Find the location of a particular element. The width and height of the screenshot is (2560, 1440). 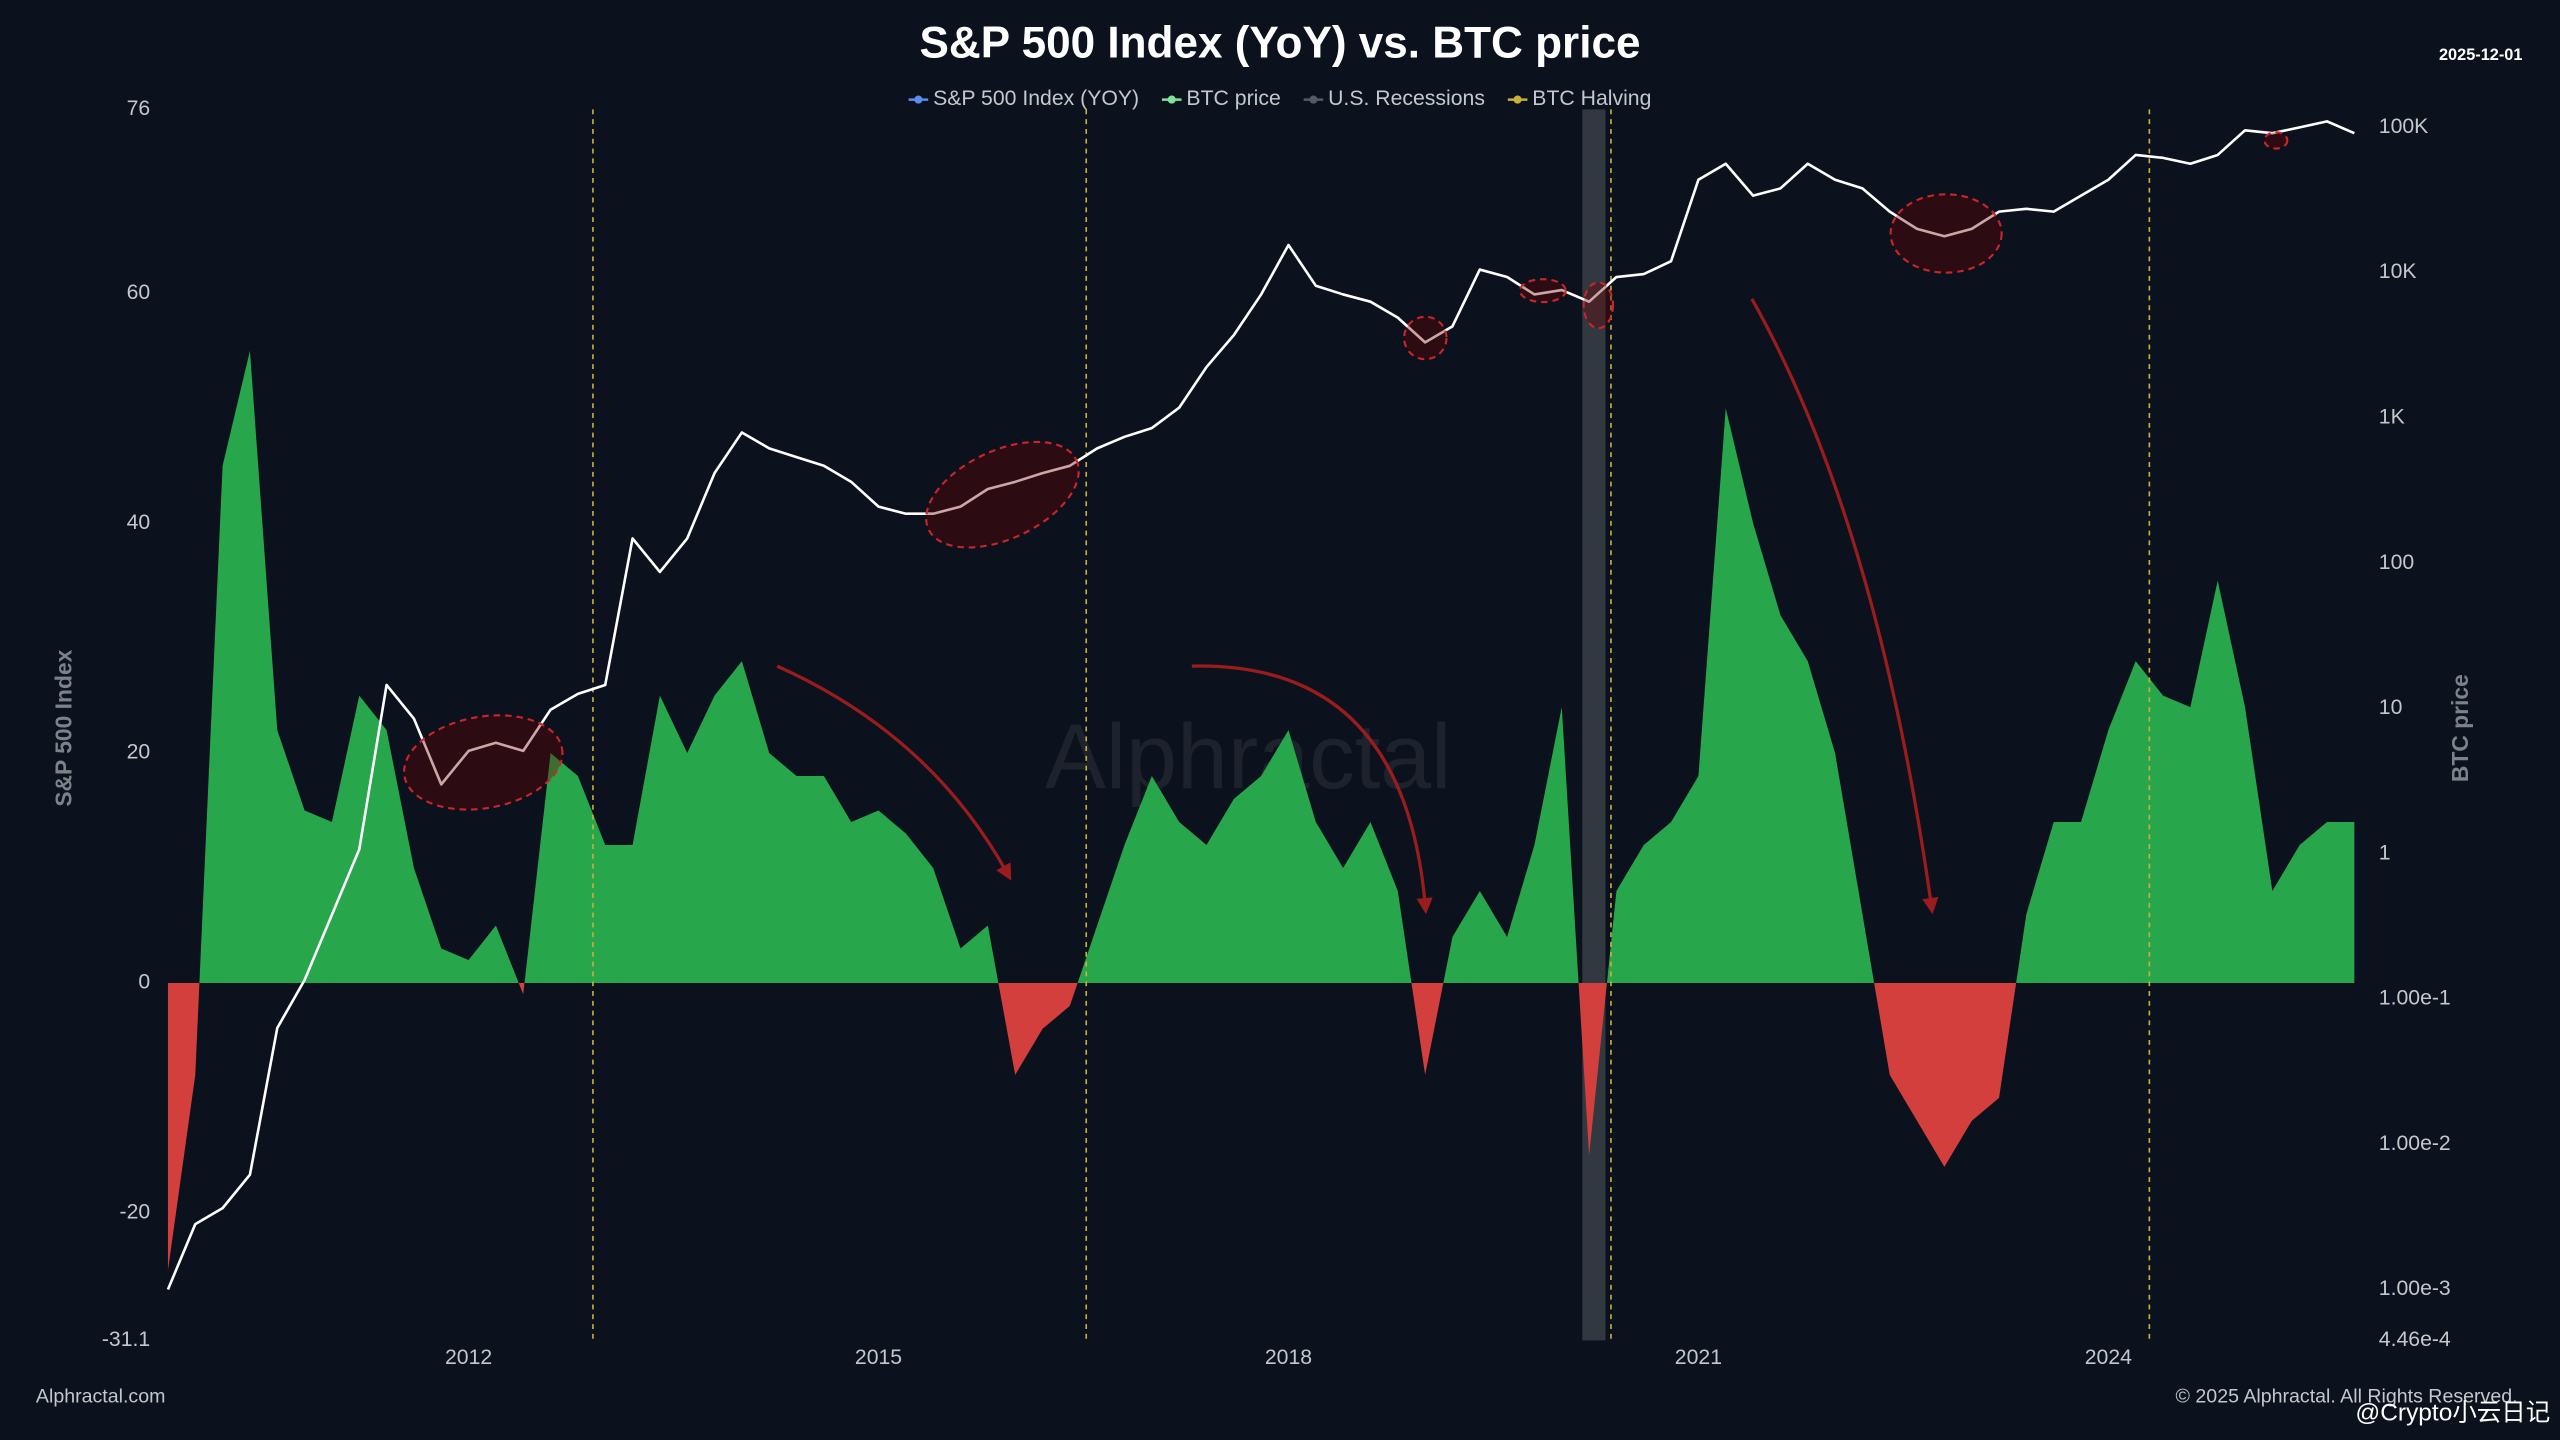

y2-tick-label: 1 is located at coordinates (2385, 852).